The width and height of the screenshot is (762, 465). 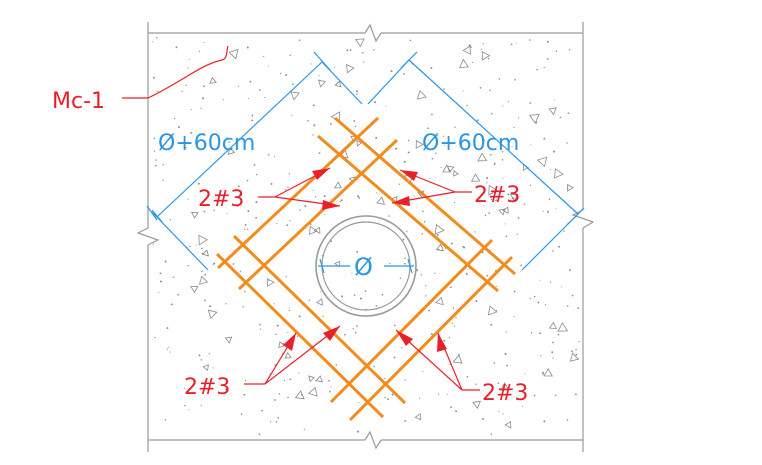 What do you see at coordinates (207, 387) in the screenshot?
I see `bars-label-lower-left: 2#3` at bounding box center [207, 387].